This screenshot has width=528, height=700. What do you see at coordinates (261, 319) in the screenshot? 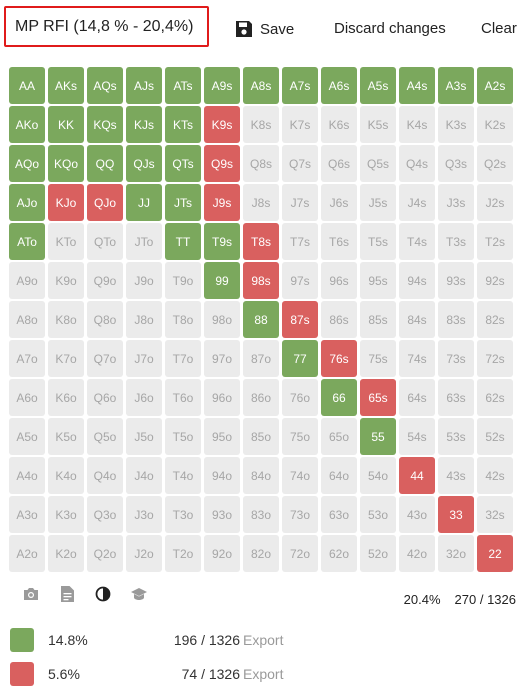
I see `hand-cell-88: 88` at bounding box center [261, 319].